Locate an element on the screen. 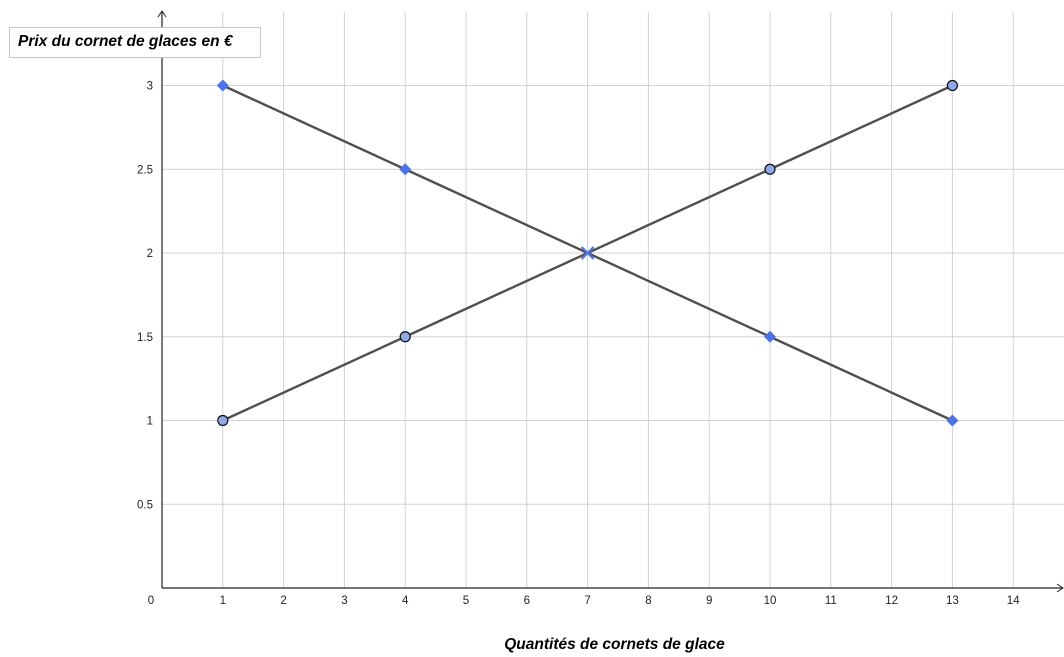 The width and height of the screenshot is (1064, 657). x-tick-label: 9 is located at coordinates (709, 601).